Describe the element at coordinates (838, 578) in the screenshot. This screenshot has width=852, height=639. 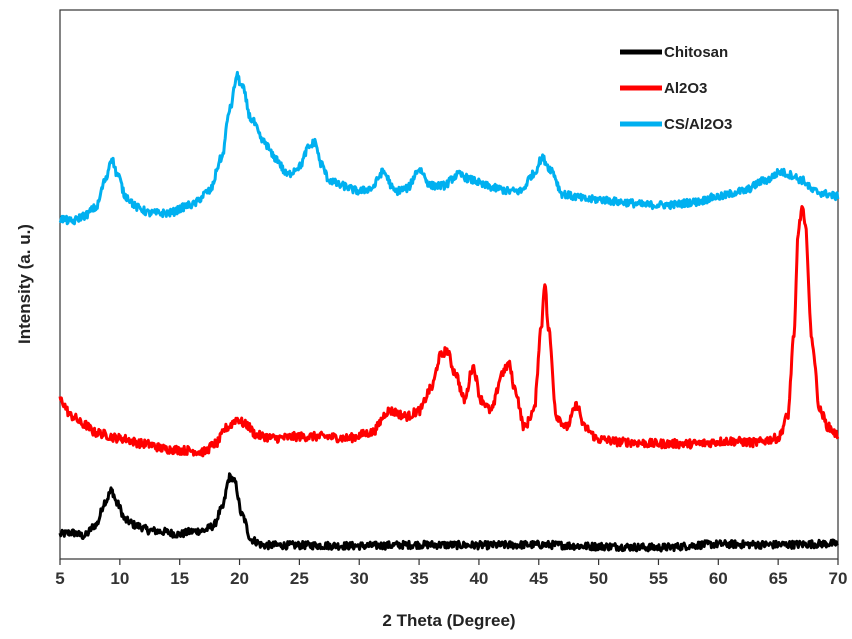
I see `x-tick-label: 70` at that location.